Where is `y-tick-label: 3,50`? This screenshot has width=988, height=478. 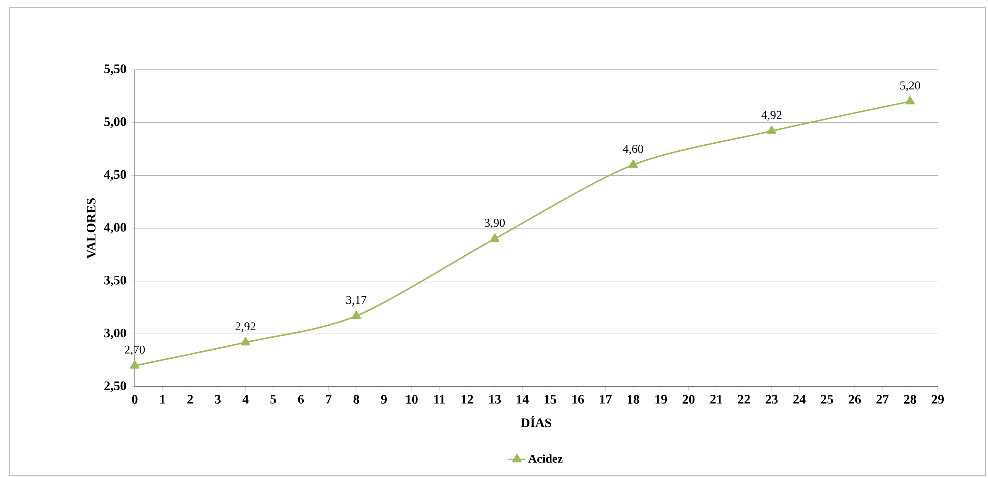 y-tick-label: 3,50 is located at coordinates (115, 281).